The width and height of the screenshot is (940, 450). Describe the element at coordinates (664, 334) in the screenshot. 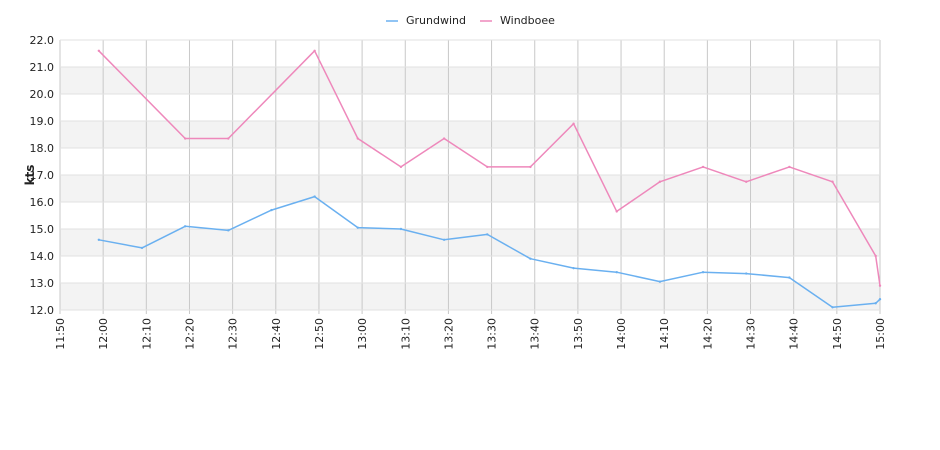

I see `x-tick-label: 14:10` at that location.